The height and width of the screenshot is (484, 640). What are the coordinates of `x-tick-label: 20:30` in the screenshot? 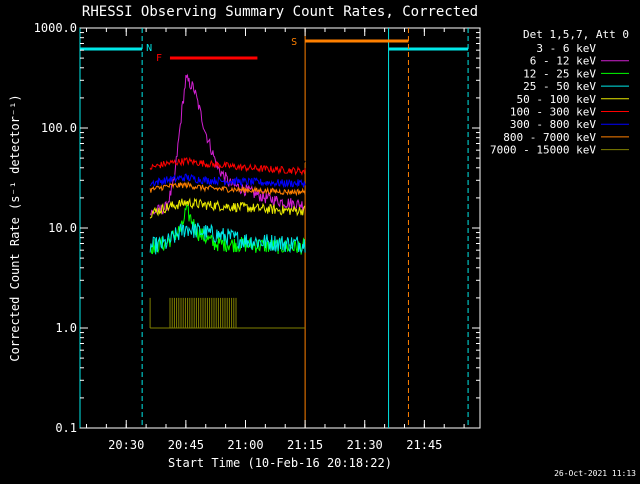 It's located at (126, 445).